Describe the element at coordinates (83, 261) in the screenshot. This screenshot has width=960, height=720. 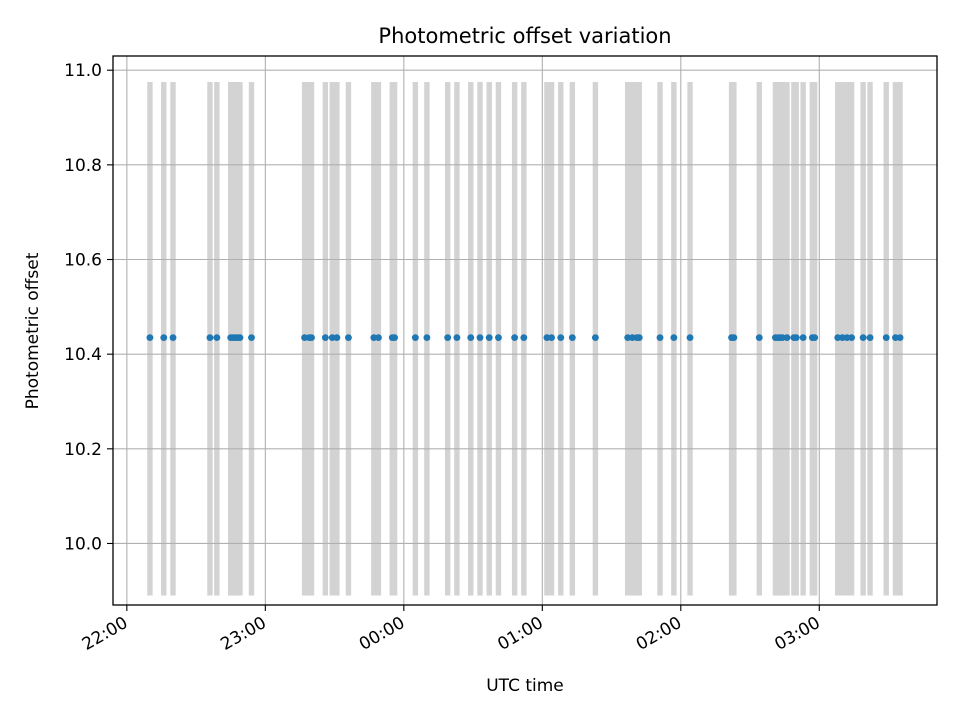
I see `y-tick-label: 10.6` at that location.